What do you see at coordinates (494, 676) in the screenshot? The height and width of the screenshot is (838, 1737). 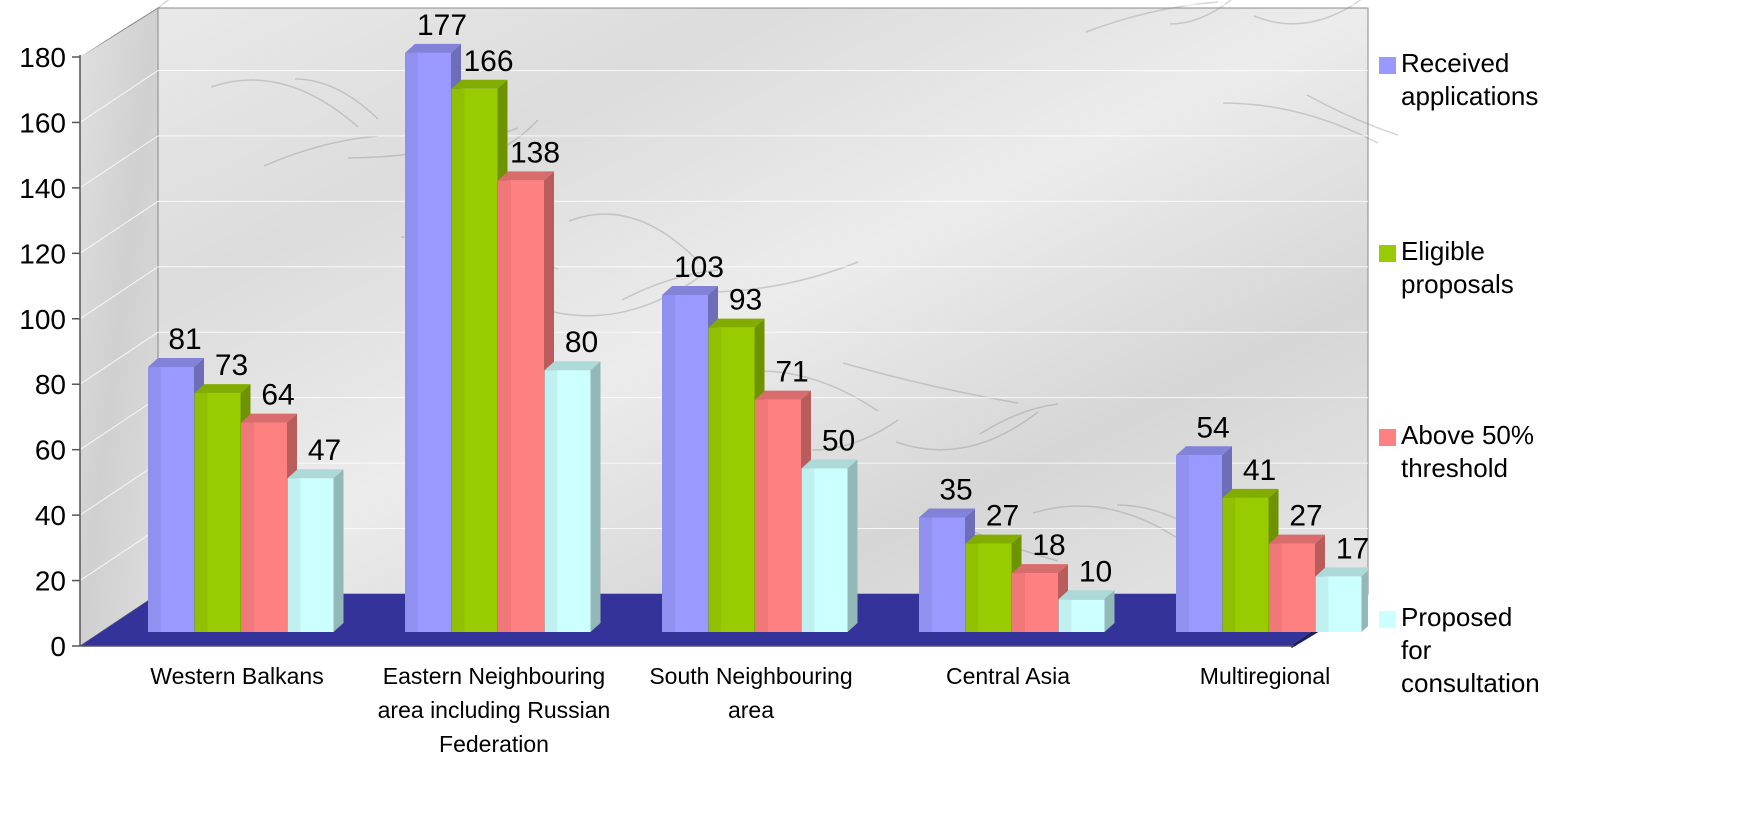 I see `x-category-label-line: Eastern Neighbouring` at bounding box center [494, 676].